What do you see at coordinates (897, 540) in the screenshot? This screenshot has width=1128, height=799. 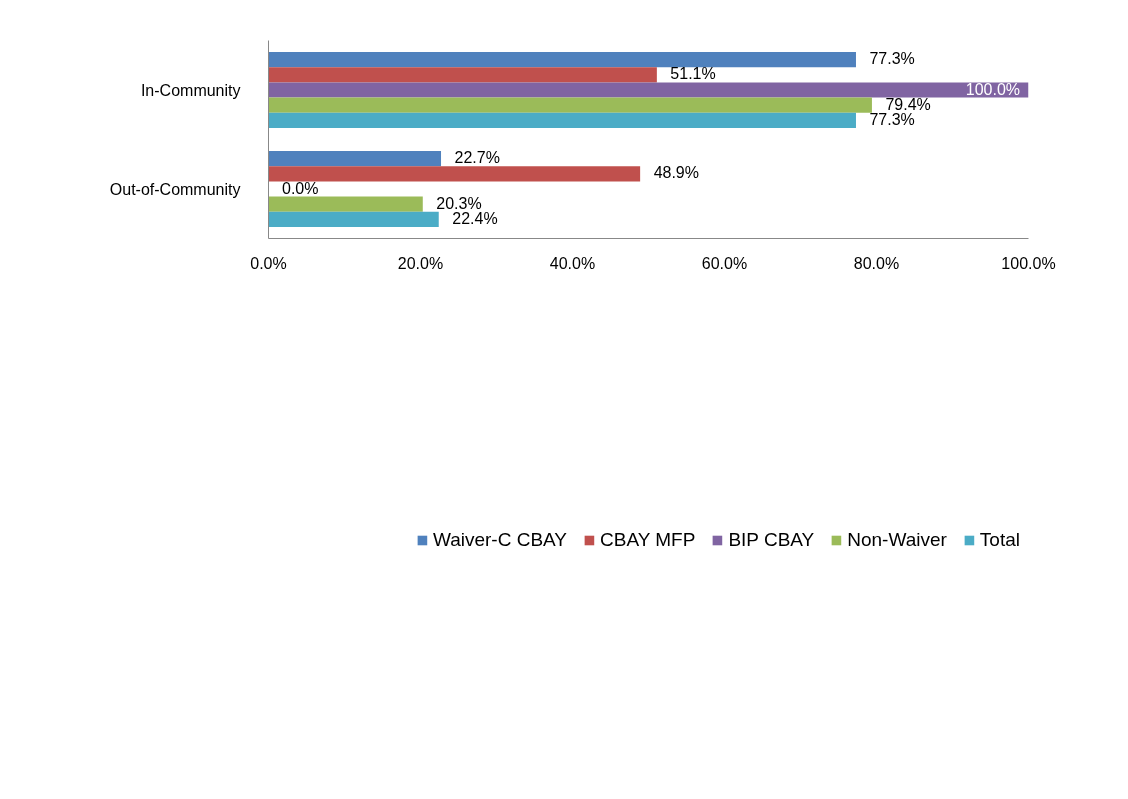 I see `legend-label: Non-Waiver` at bounding box center [897, 540].